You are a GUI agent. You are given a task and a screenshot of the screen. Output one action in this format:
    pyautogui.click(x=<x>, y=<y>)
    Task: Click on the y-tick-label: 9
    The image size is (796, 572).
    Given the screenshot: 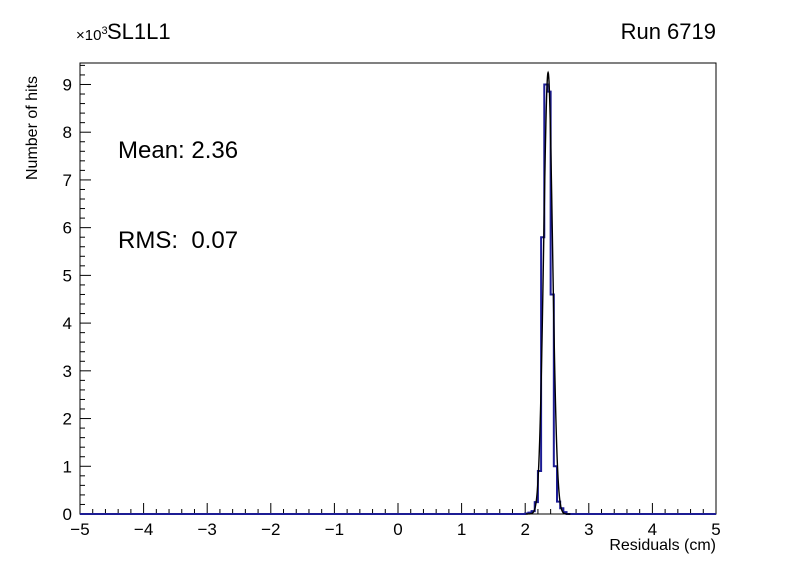 What is the action you would take?
    pyautogui.click(x=67, y=84)
    